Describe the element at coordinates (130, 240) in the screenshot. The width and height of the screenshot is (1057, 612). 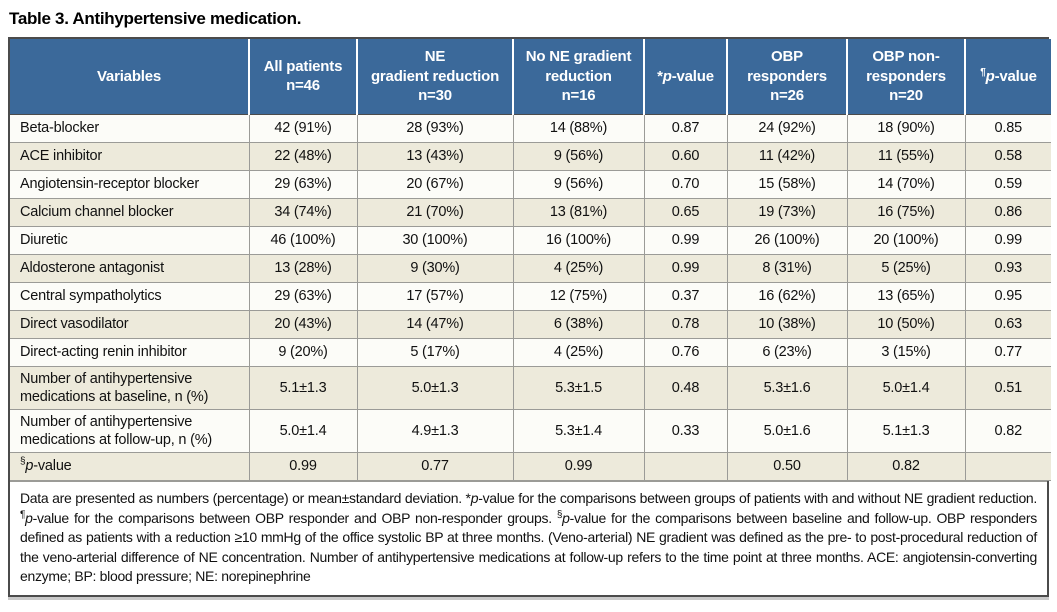
I see `row-label: Diuretic` at that location.